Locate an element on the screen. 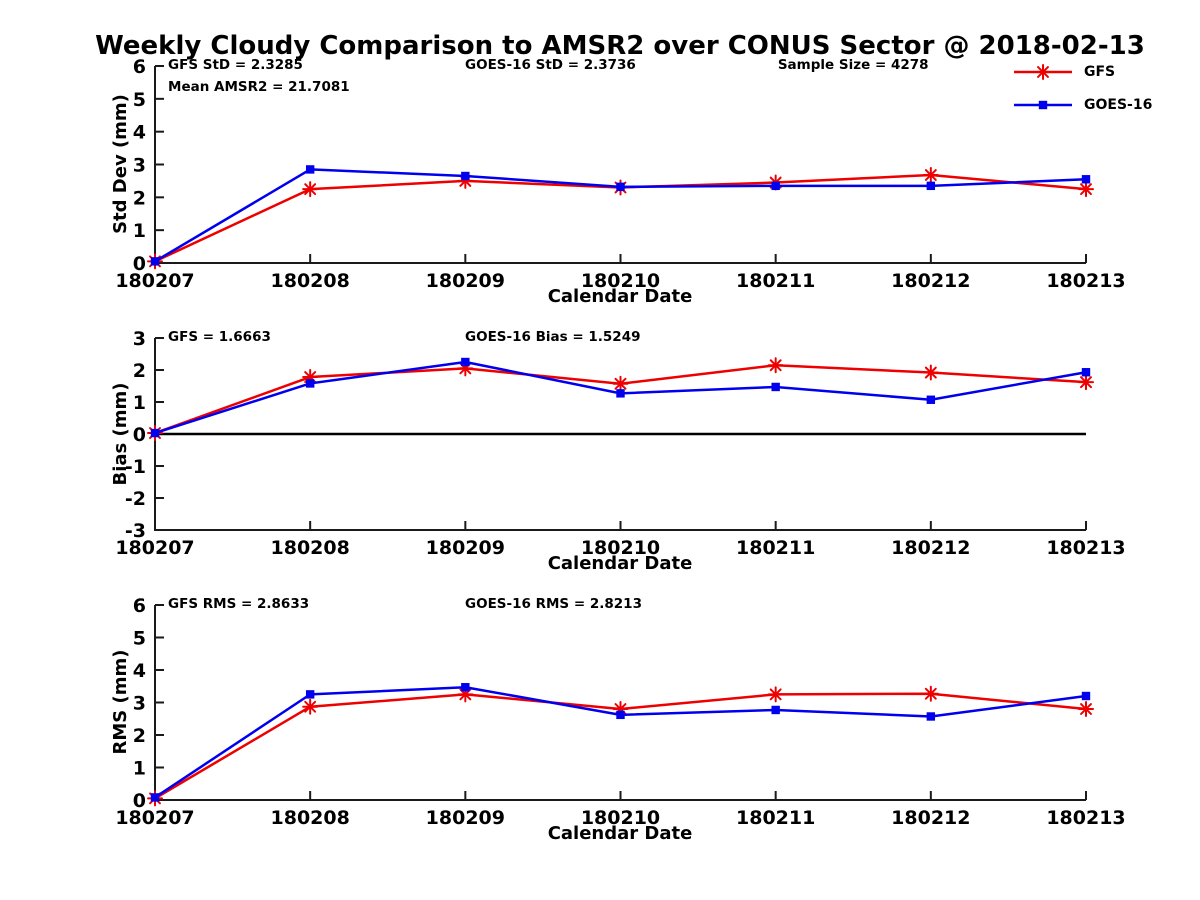 Image resolution: width=1200 pixels, height=900 pixels. annotation-text: GOES-16 StD = 2.3736 is located at coordinates (550, 65).